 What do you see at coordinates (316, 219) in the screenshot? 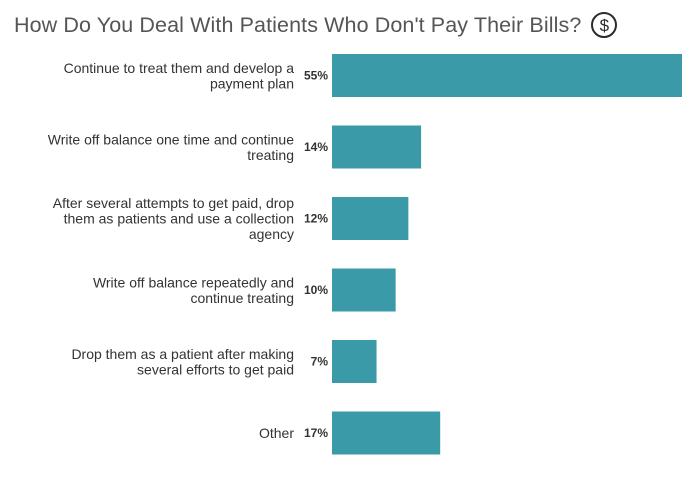
I see `bar-value-label: 12%` at bounding box center [316, 219].